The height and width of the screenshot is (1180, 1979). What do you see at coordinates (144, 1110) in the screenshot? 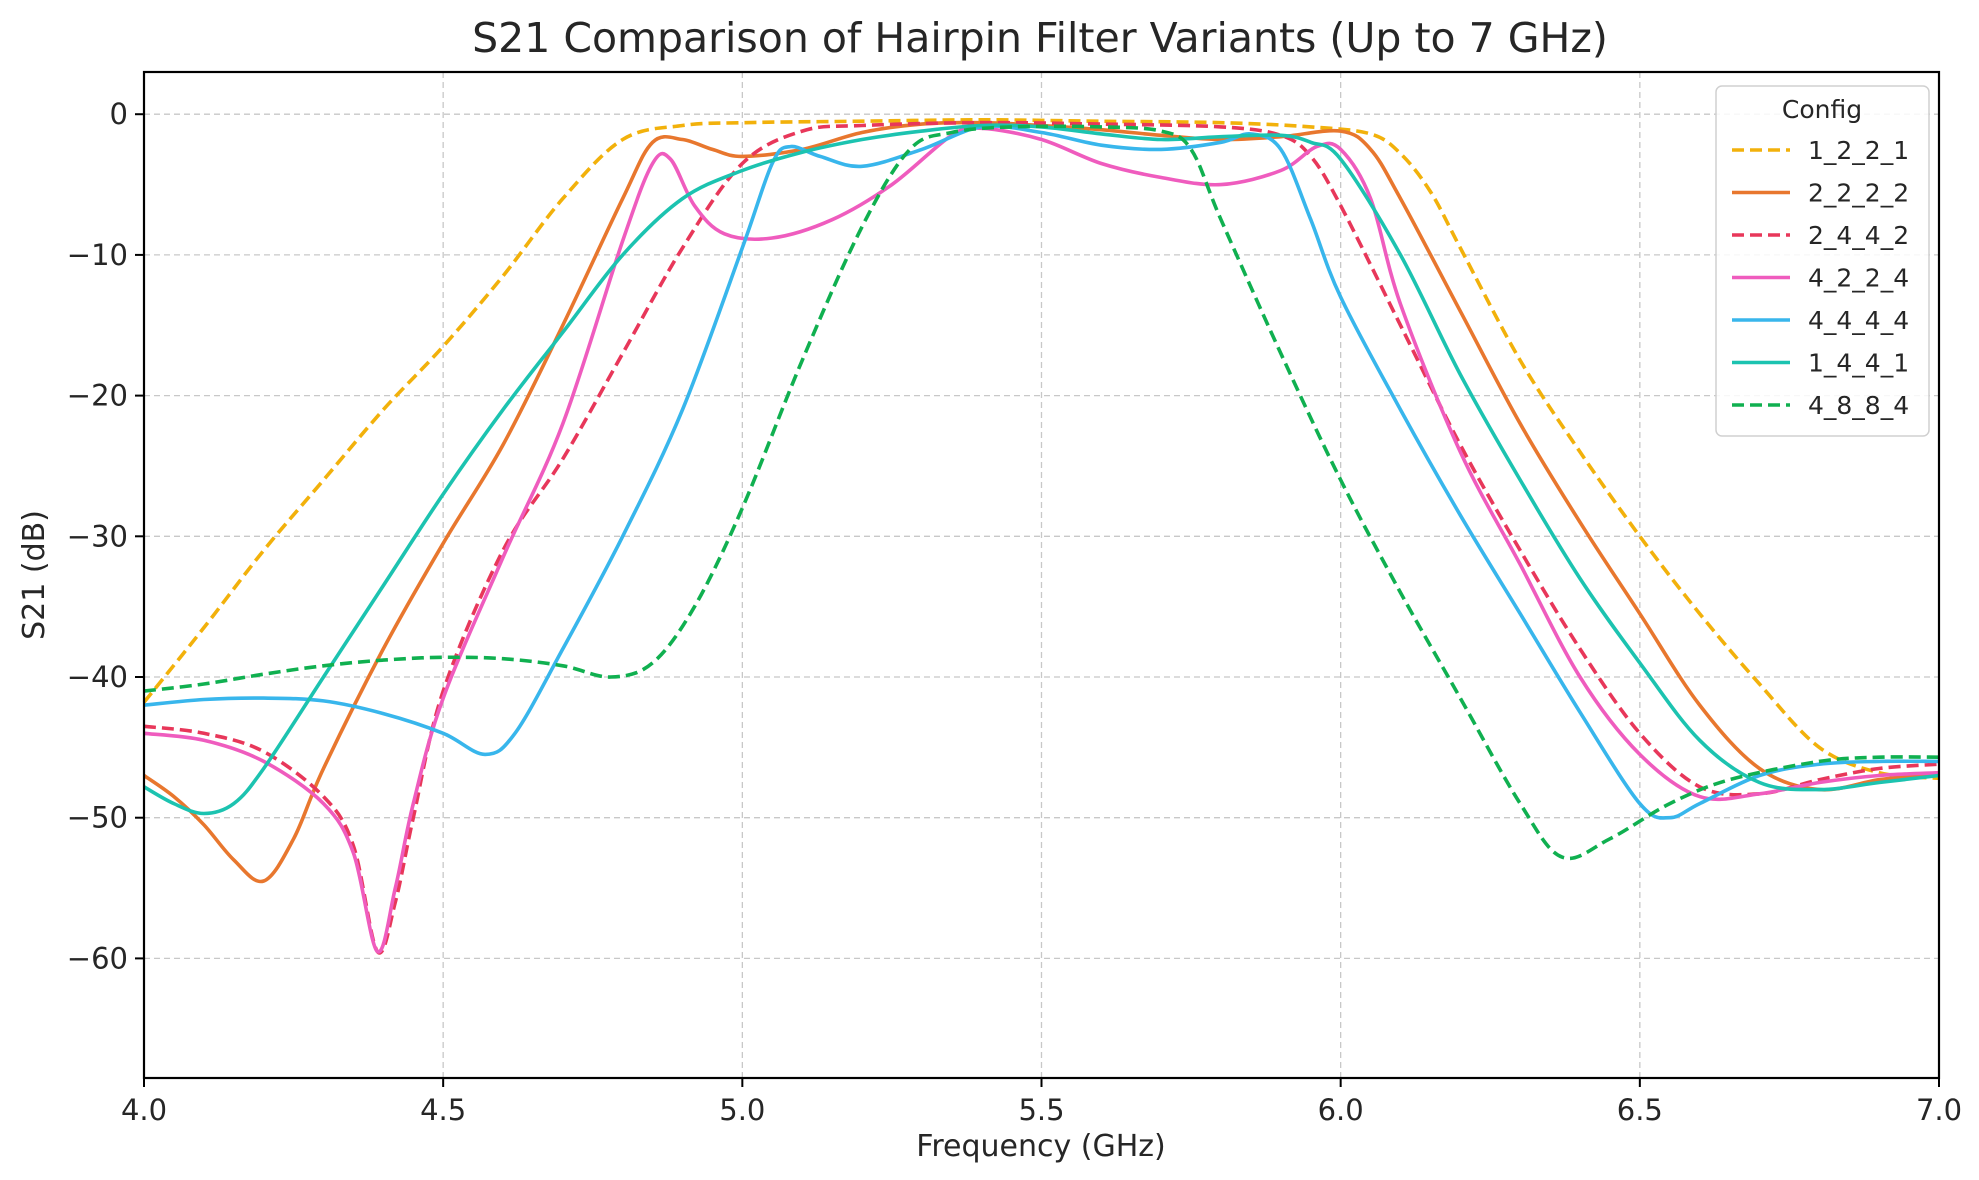
I see `x-tick-label: 4.0` at bounding box center [144, 1110].